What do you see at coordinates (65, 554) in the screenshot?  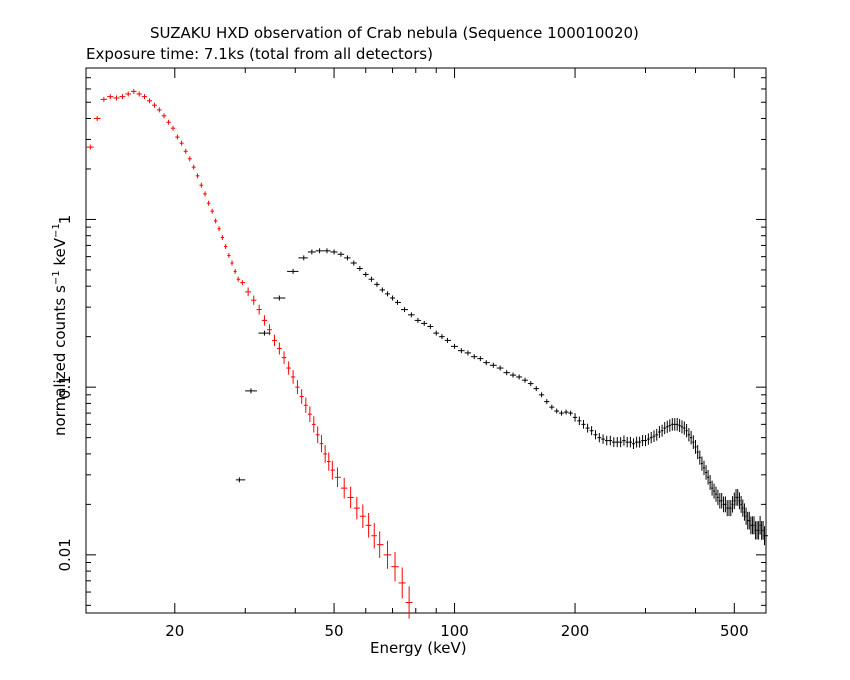 I see `y-tick-label: 0.01` at bounding box center [65, 554].